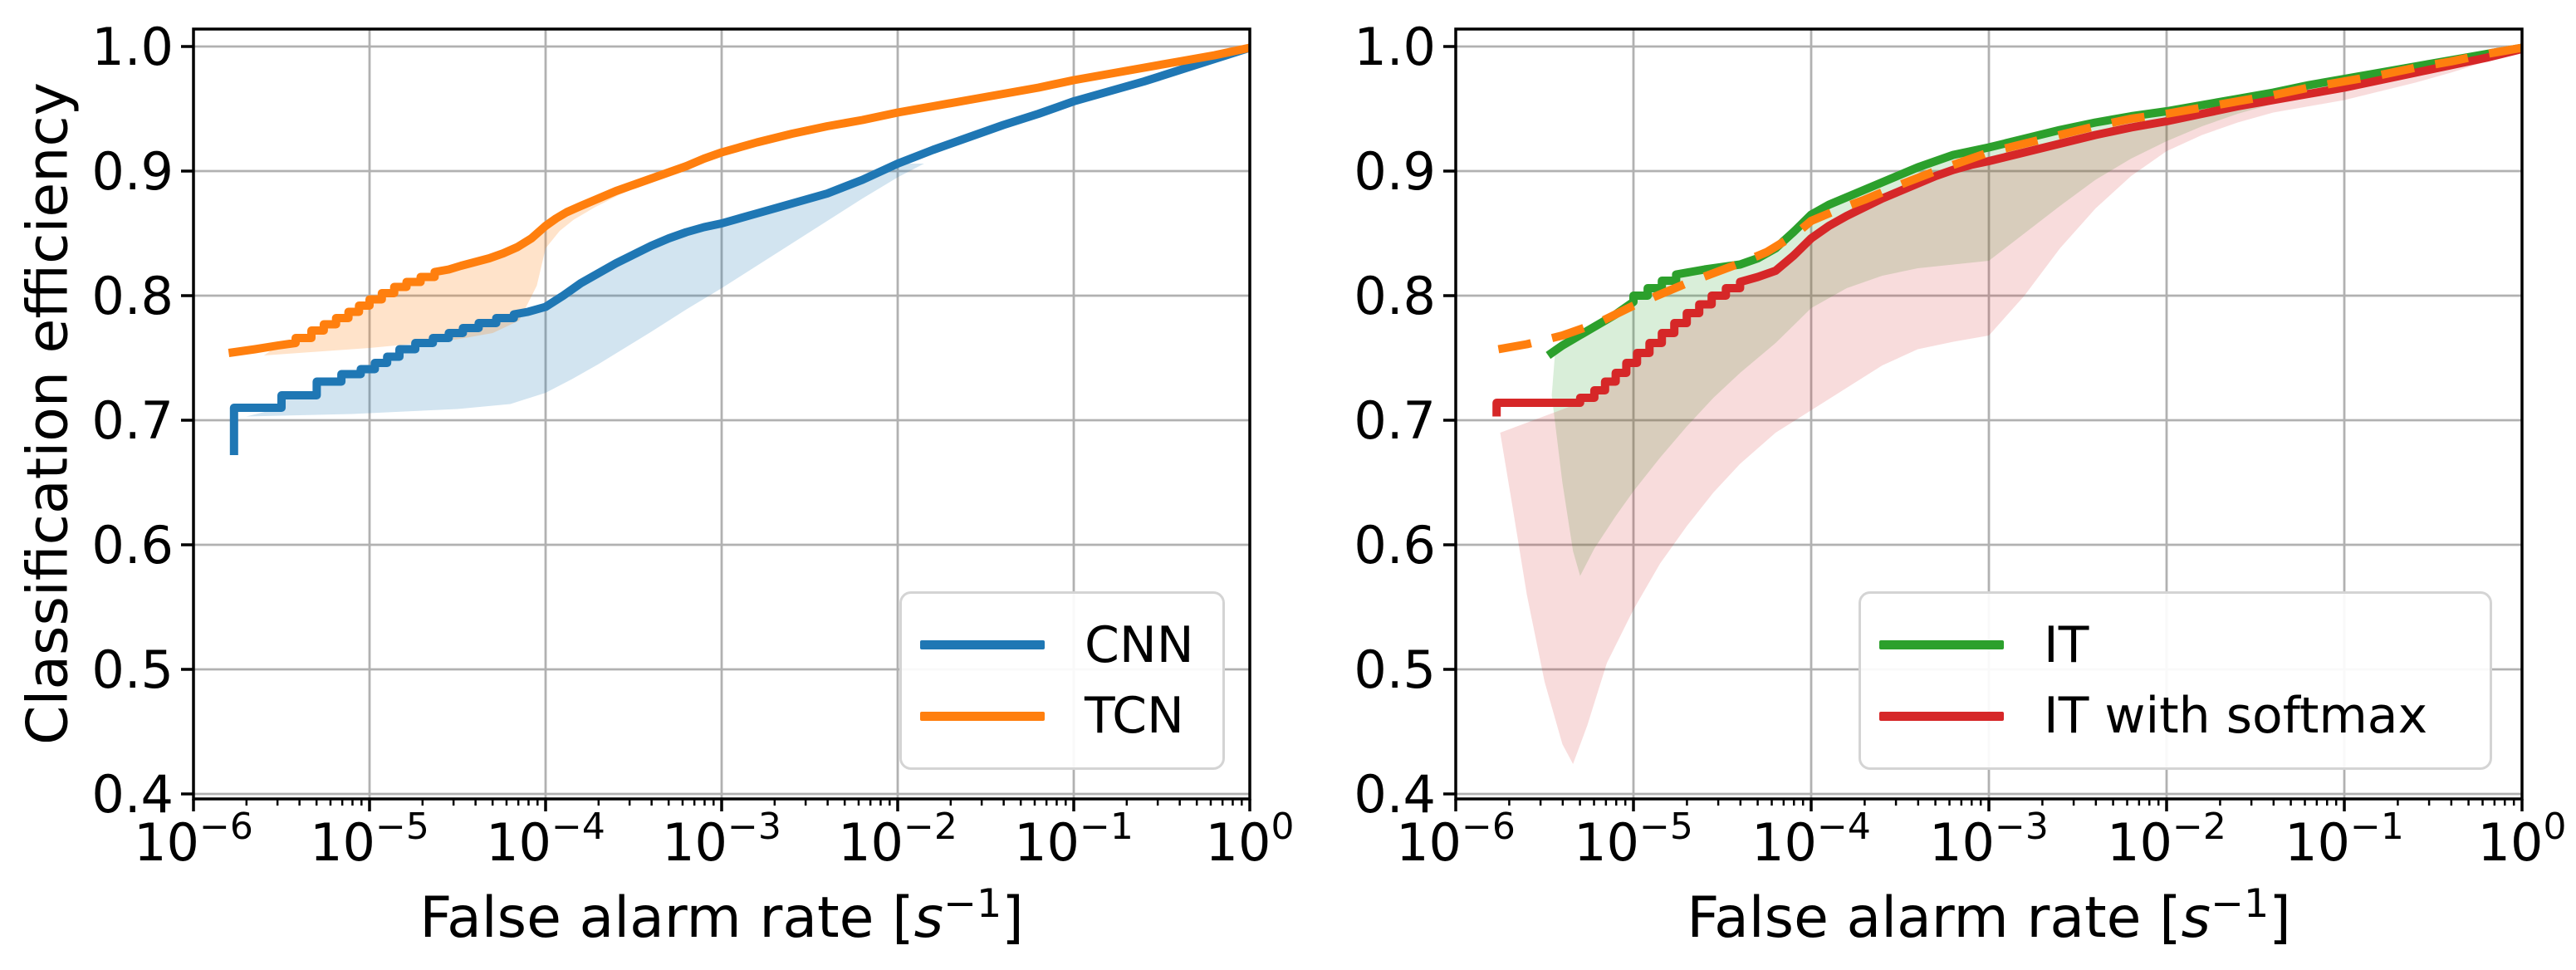 This screenshot has width=2576, height=970. Describe the element at coordinates (1139, 644) in the screenshot. I see `legend-label-cnn: CNN` at that location.